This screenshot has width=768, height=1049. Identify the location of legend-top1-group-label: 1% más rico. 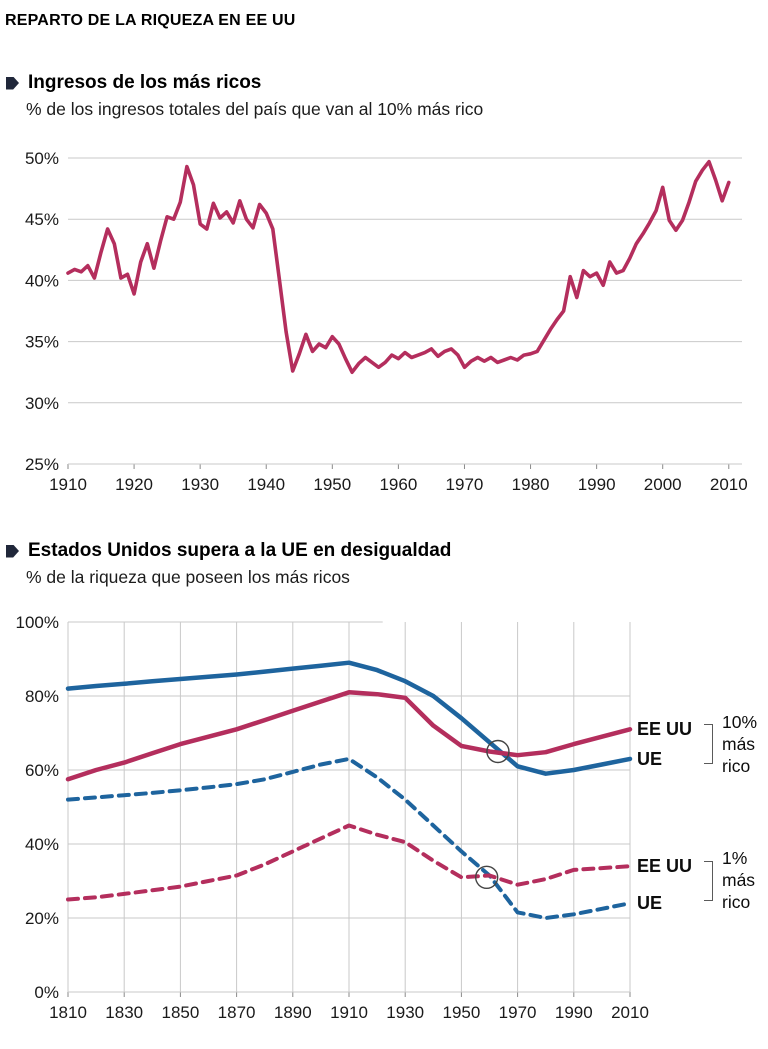
(739, 880).